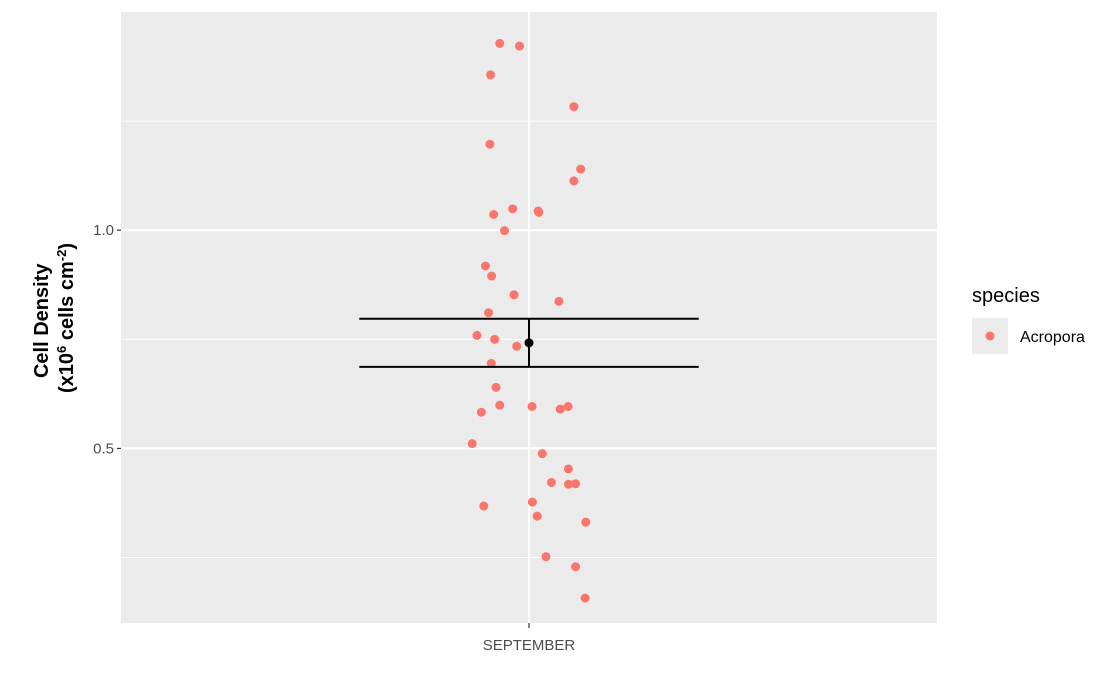  I want to click on y-axis-label-sup2: -2, so click(61, 256).